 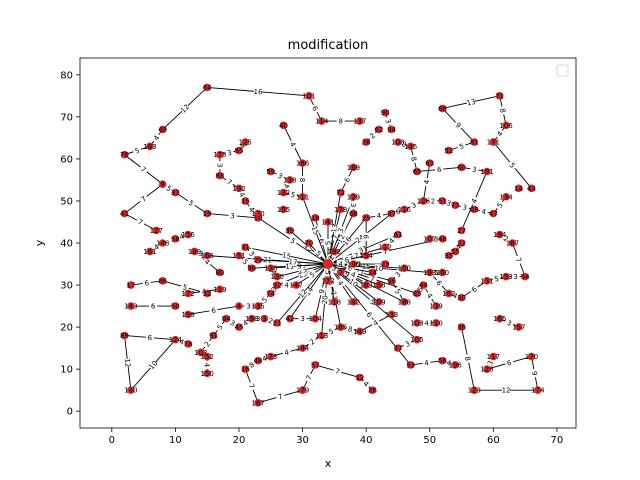 I want to click on node-label-188: 188, so click(x=404, y=302).